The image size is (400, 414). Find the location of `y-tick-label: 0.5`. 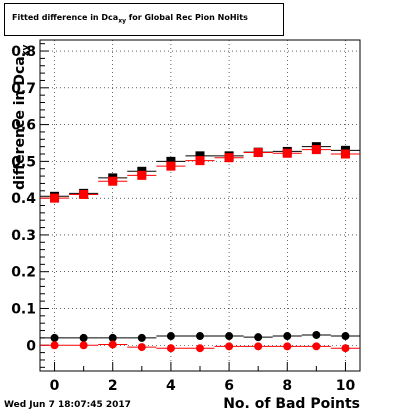

y-tick-label: 0.5 is located at coordinates (23, 162).